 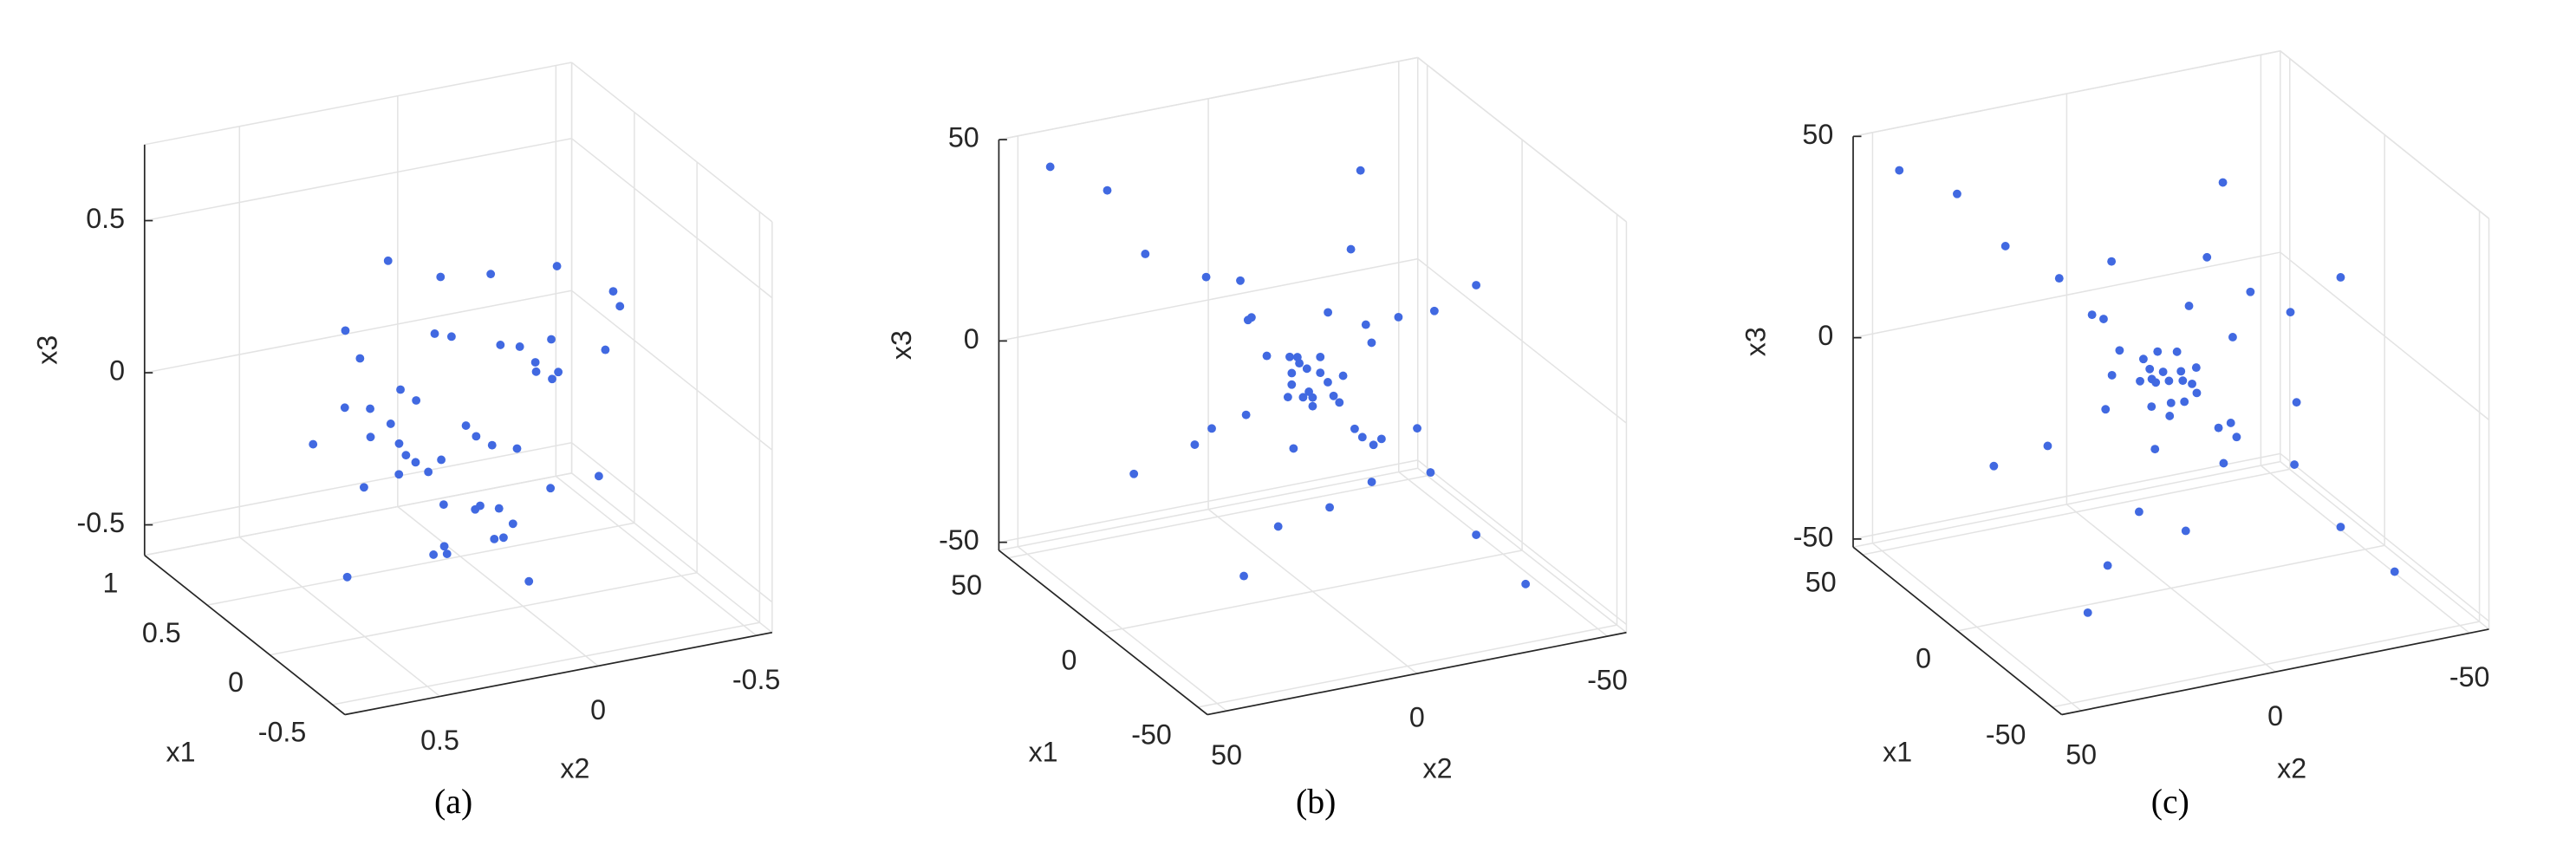 I want to click on y-tick-label: 0.5, so click(x=439, y=741).